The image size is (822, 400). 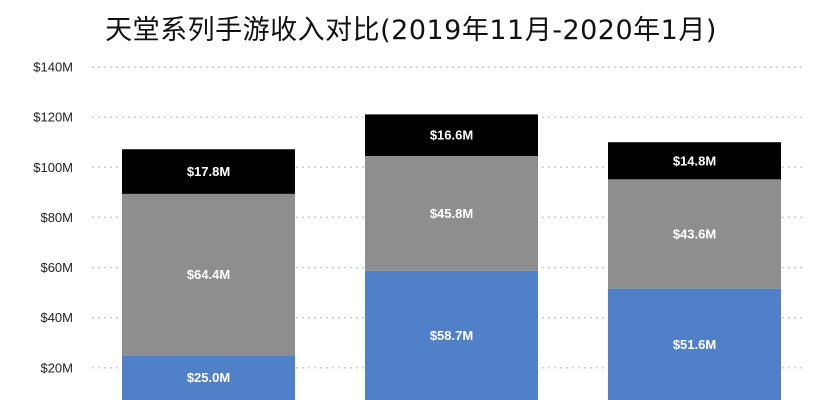 What do you see at coordinates (56, 267) in the screenshot?
I see `y-tick-label-60: $60M` at bounding box center [56, 267].